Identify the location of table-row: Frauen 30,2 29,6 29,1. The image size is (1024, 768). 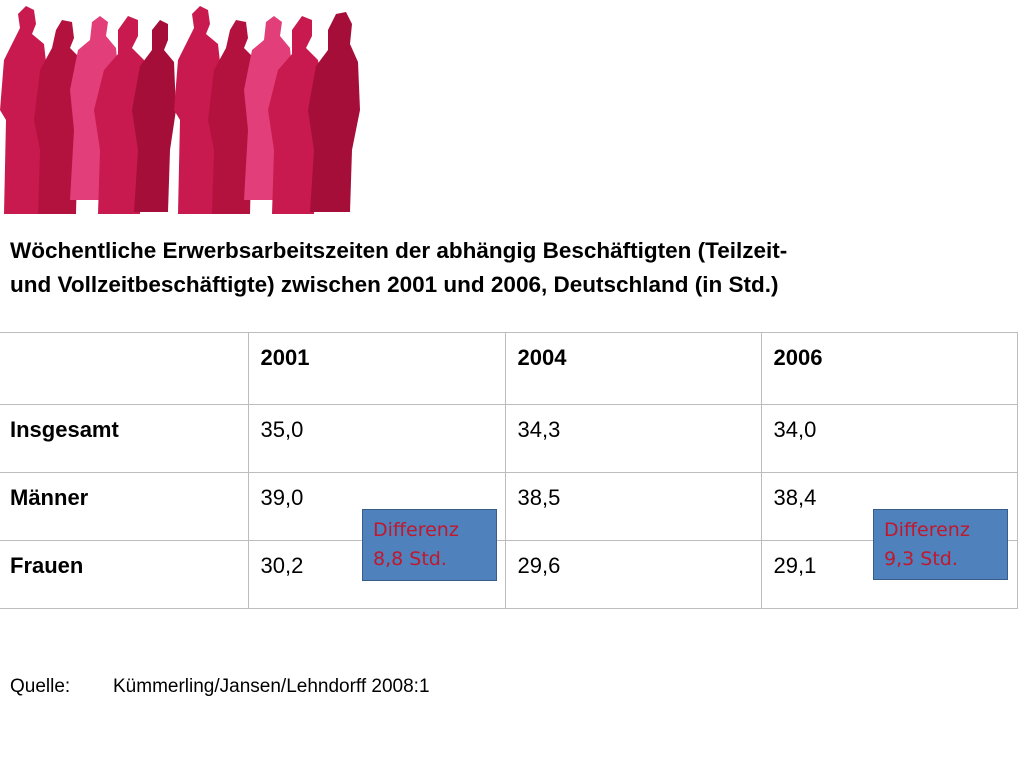
(509, 574).